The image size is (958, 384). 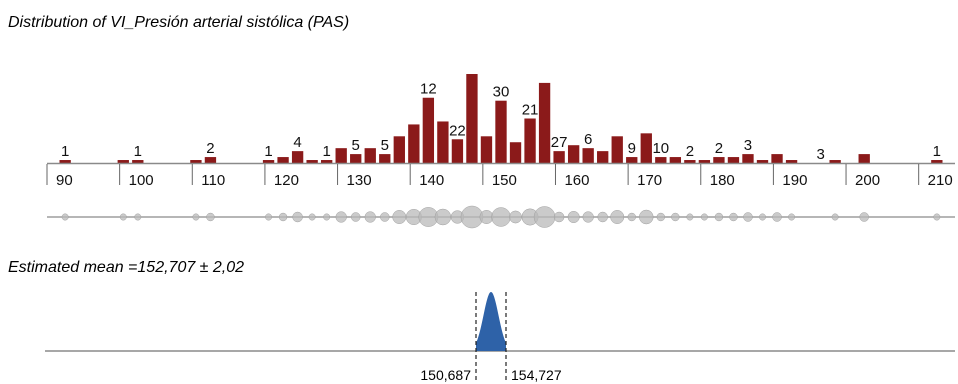 What do you see at coordinates (660, 148) in the screenshot?
I see `bar-value-label: 10` at bounding box center [660, 148].